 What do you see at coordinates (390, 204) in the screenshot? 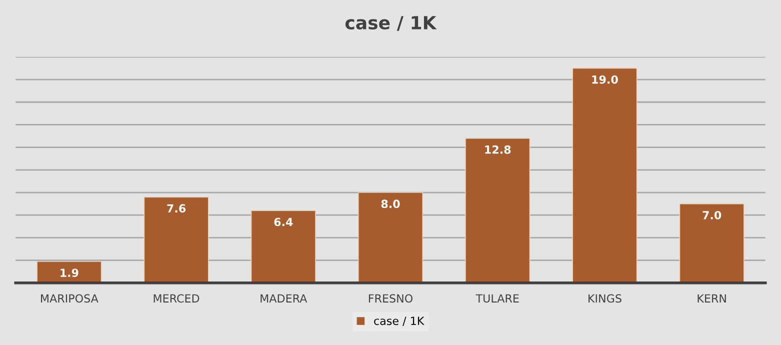
I see `data-label: 8.0` at bounding box center [390, 204].